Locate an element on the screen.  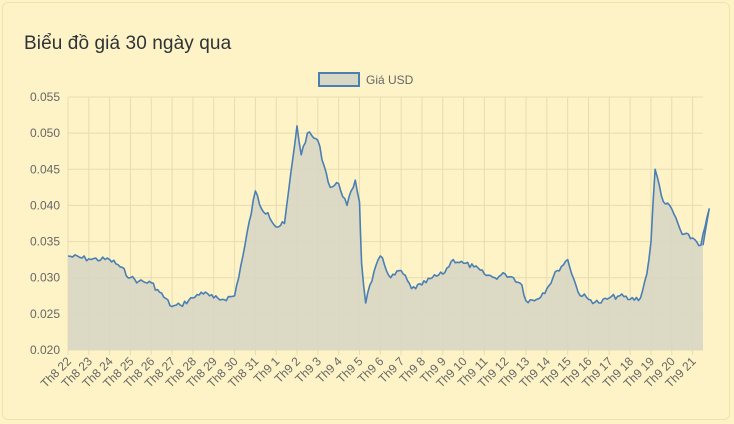
y-tick-label: 0.025 is located at coordinates (45, 314).